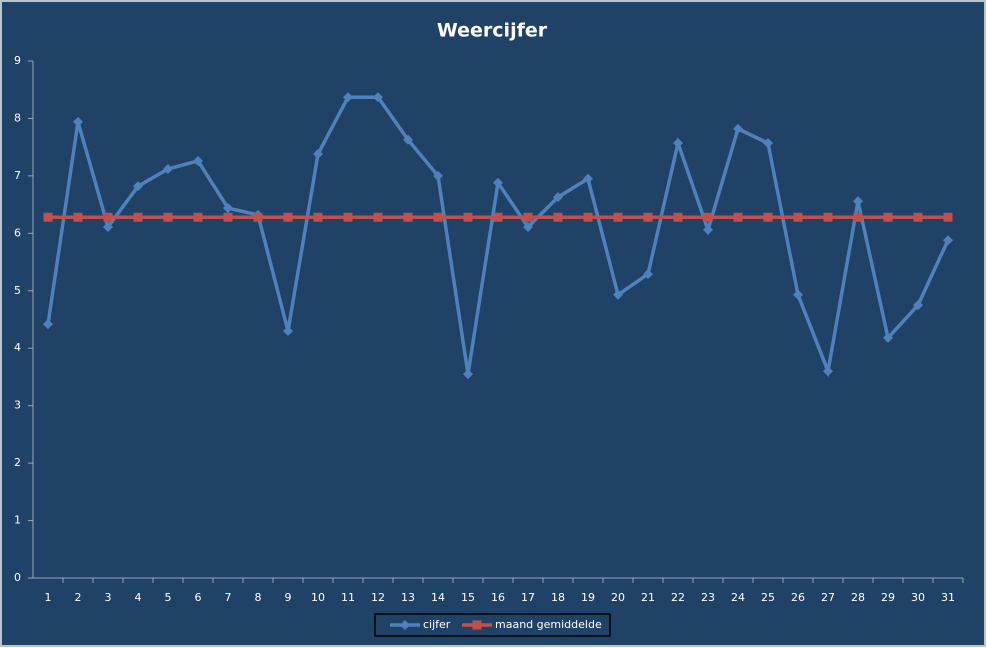 The height and width of the screenshot is (648, 987). Describe the element at coordinates (798, 597) in the screenshot. I see `x-tick-label: 26` at that location.